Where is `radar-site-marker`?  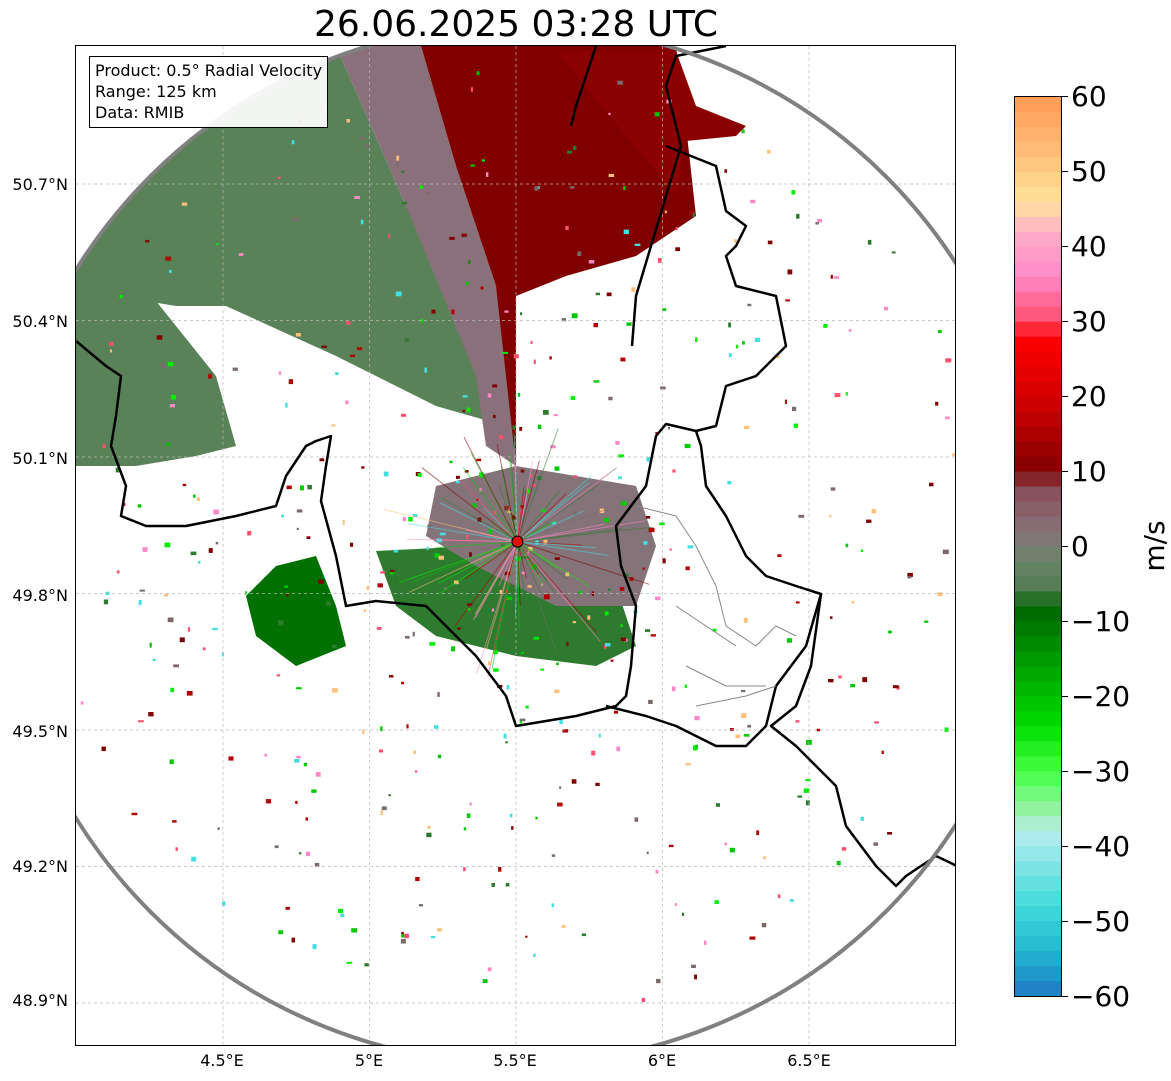 radar-site-marker is located at coordinates (517, 541).